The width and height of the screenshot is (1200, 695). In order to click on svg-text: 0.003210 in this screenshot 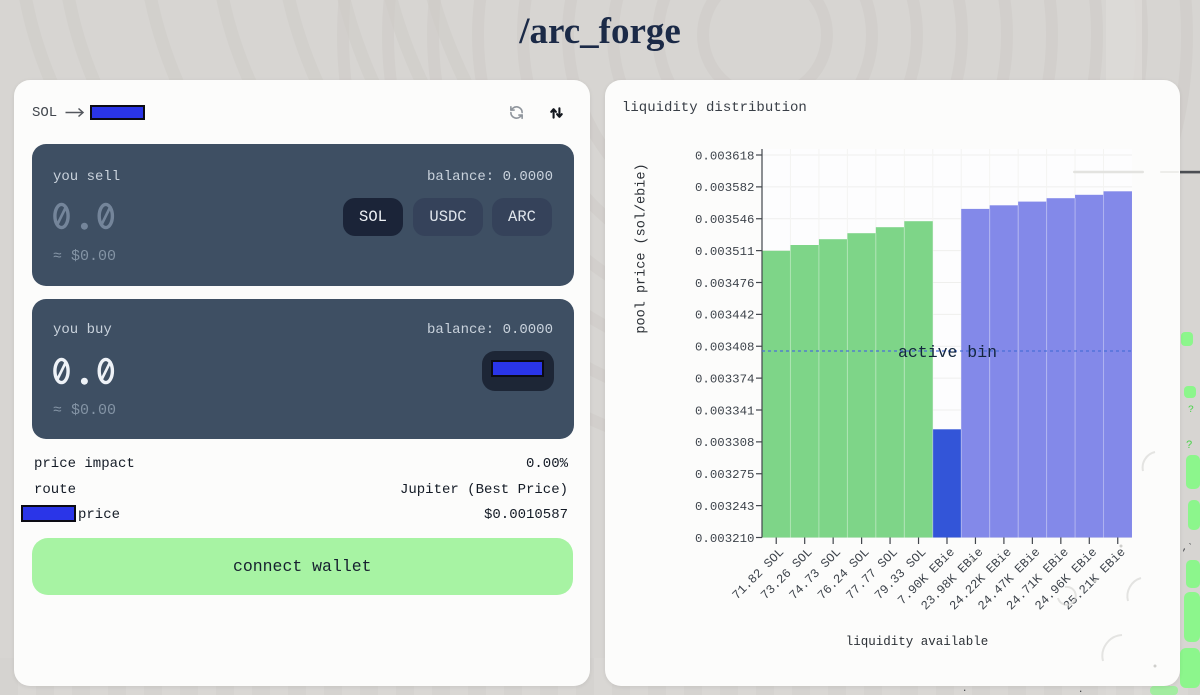, I will do `click(725, 539)`.